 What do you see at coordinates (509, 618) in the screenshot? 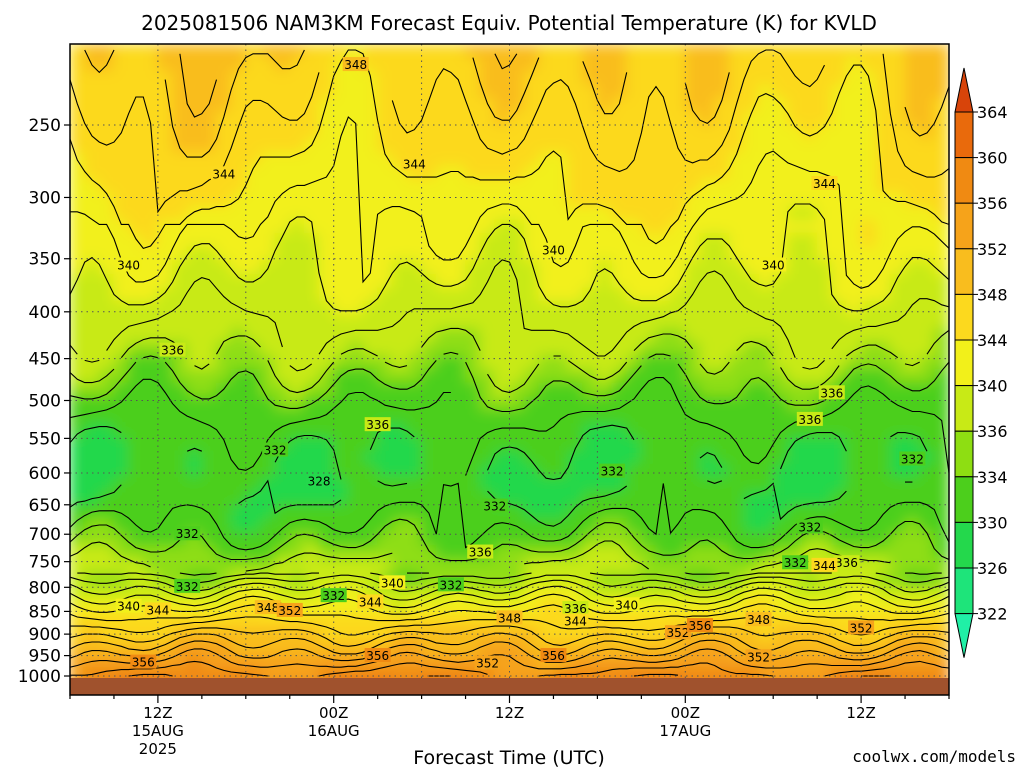
I see `contour-label: 348` at bounding box center [509, 618].